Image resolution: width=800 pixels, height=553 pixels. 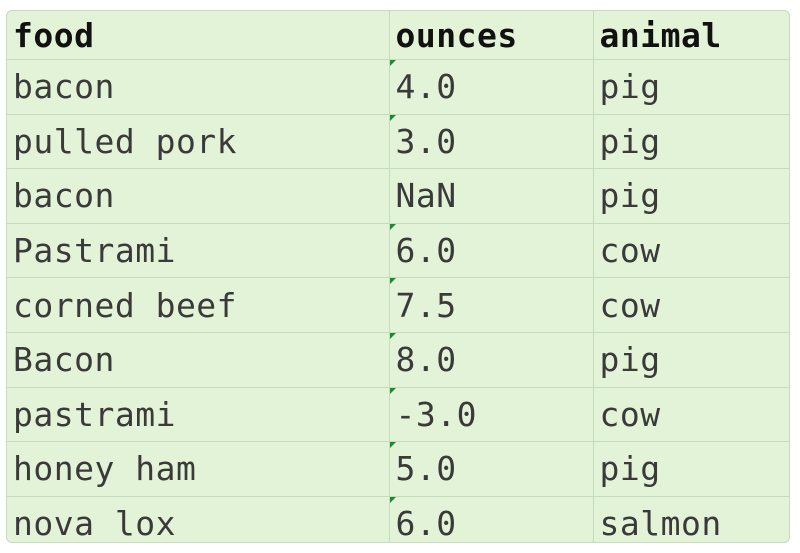 I want to click on table-row: pastrami -3.0 cow, so click(x=398, y=415).